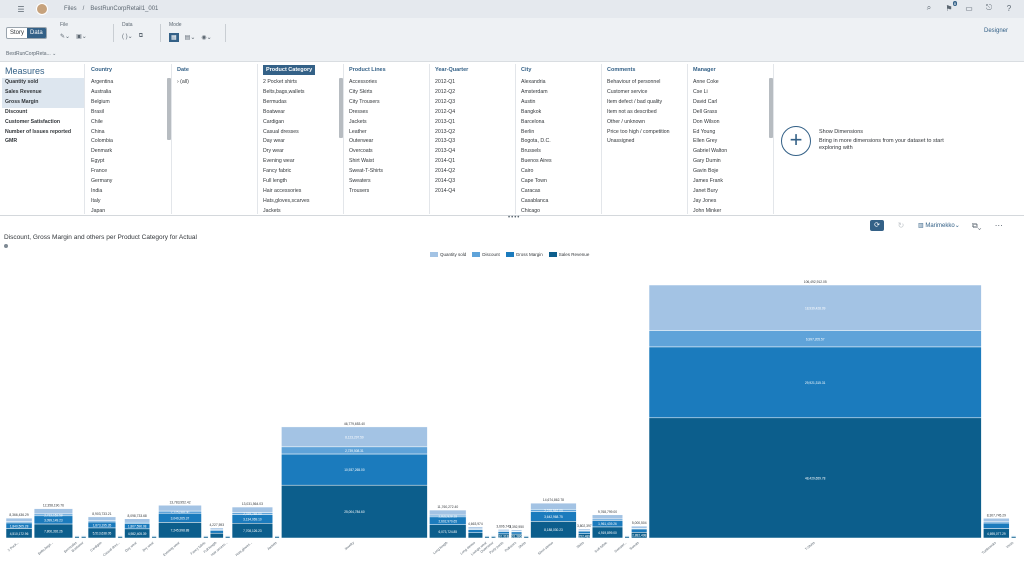 The image size is (1024, 576). Describe the element at coordinates (101, 91) in the screenshot. I see `member-item: Australia` at that location.